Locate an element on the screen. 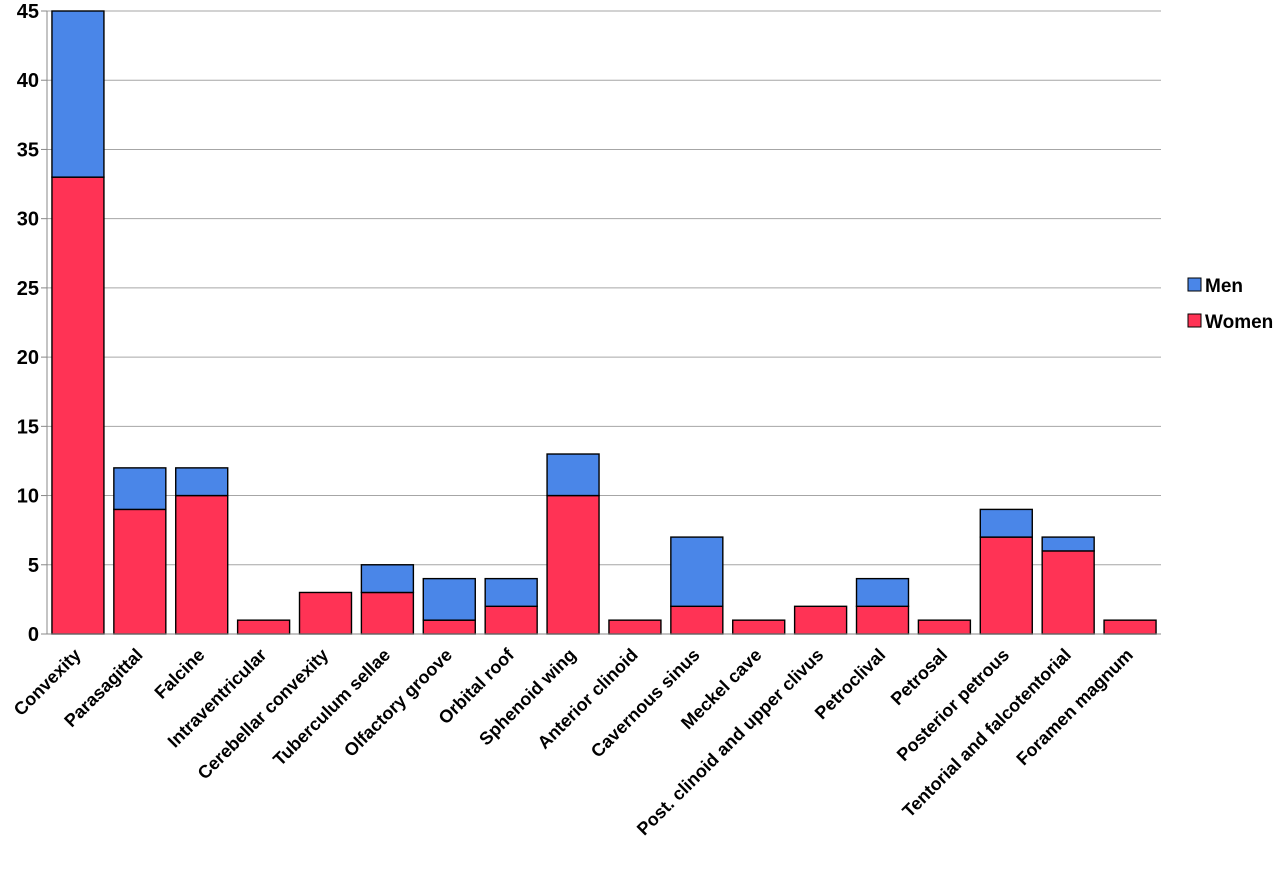 The width and height of the screenshot is (1280, 876). legend-label-women: Women is located at coordinates (1239, 322).